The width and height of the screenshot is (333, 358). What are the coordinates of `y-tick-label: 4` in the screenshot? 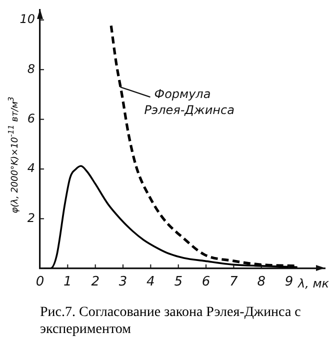 It's located at (31, 168).